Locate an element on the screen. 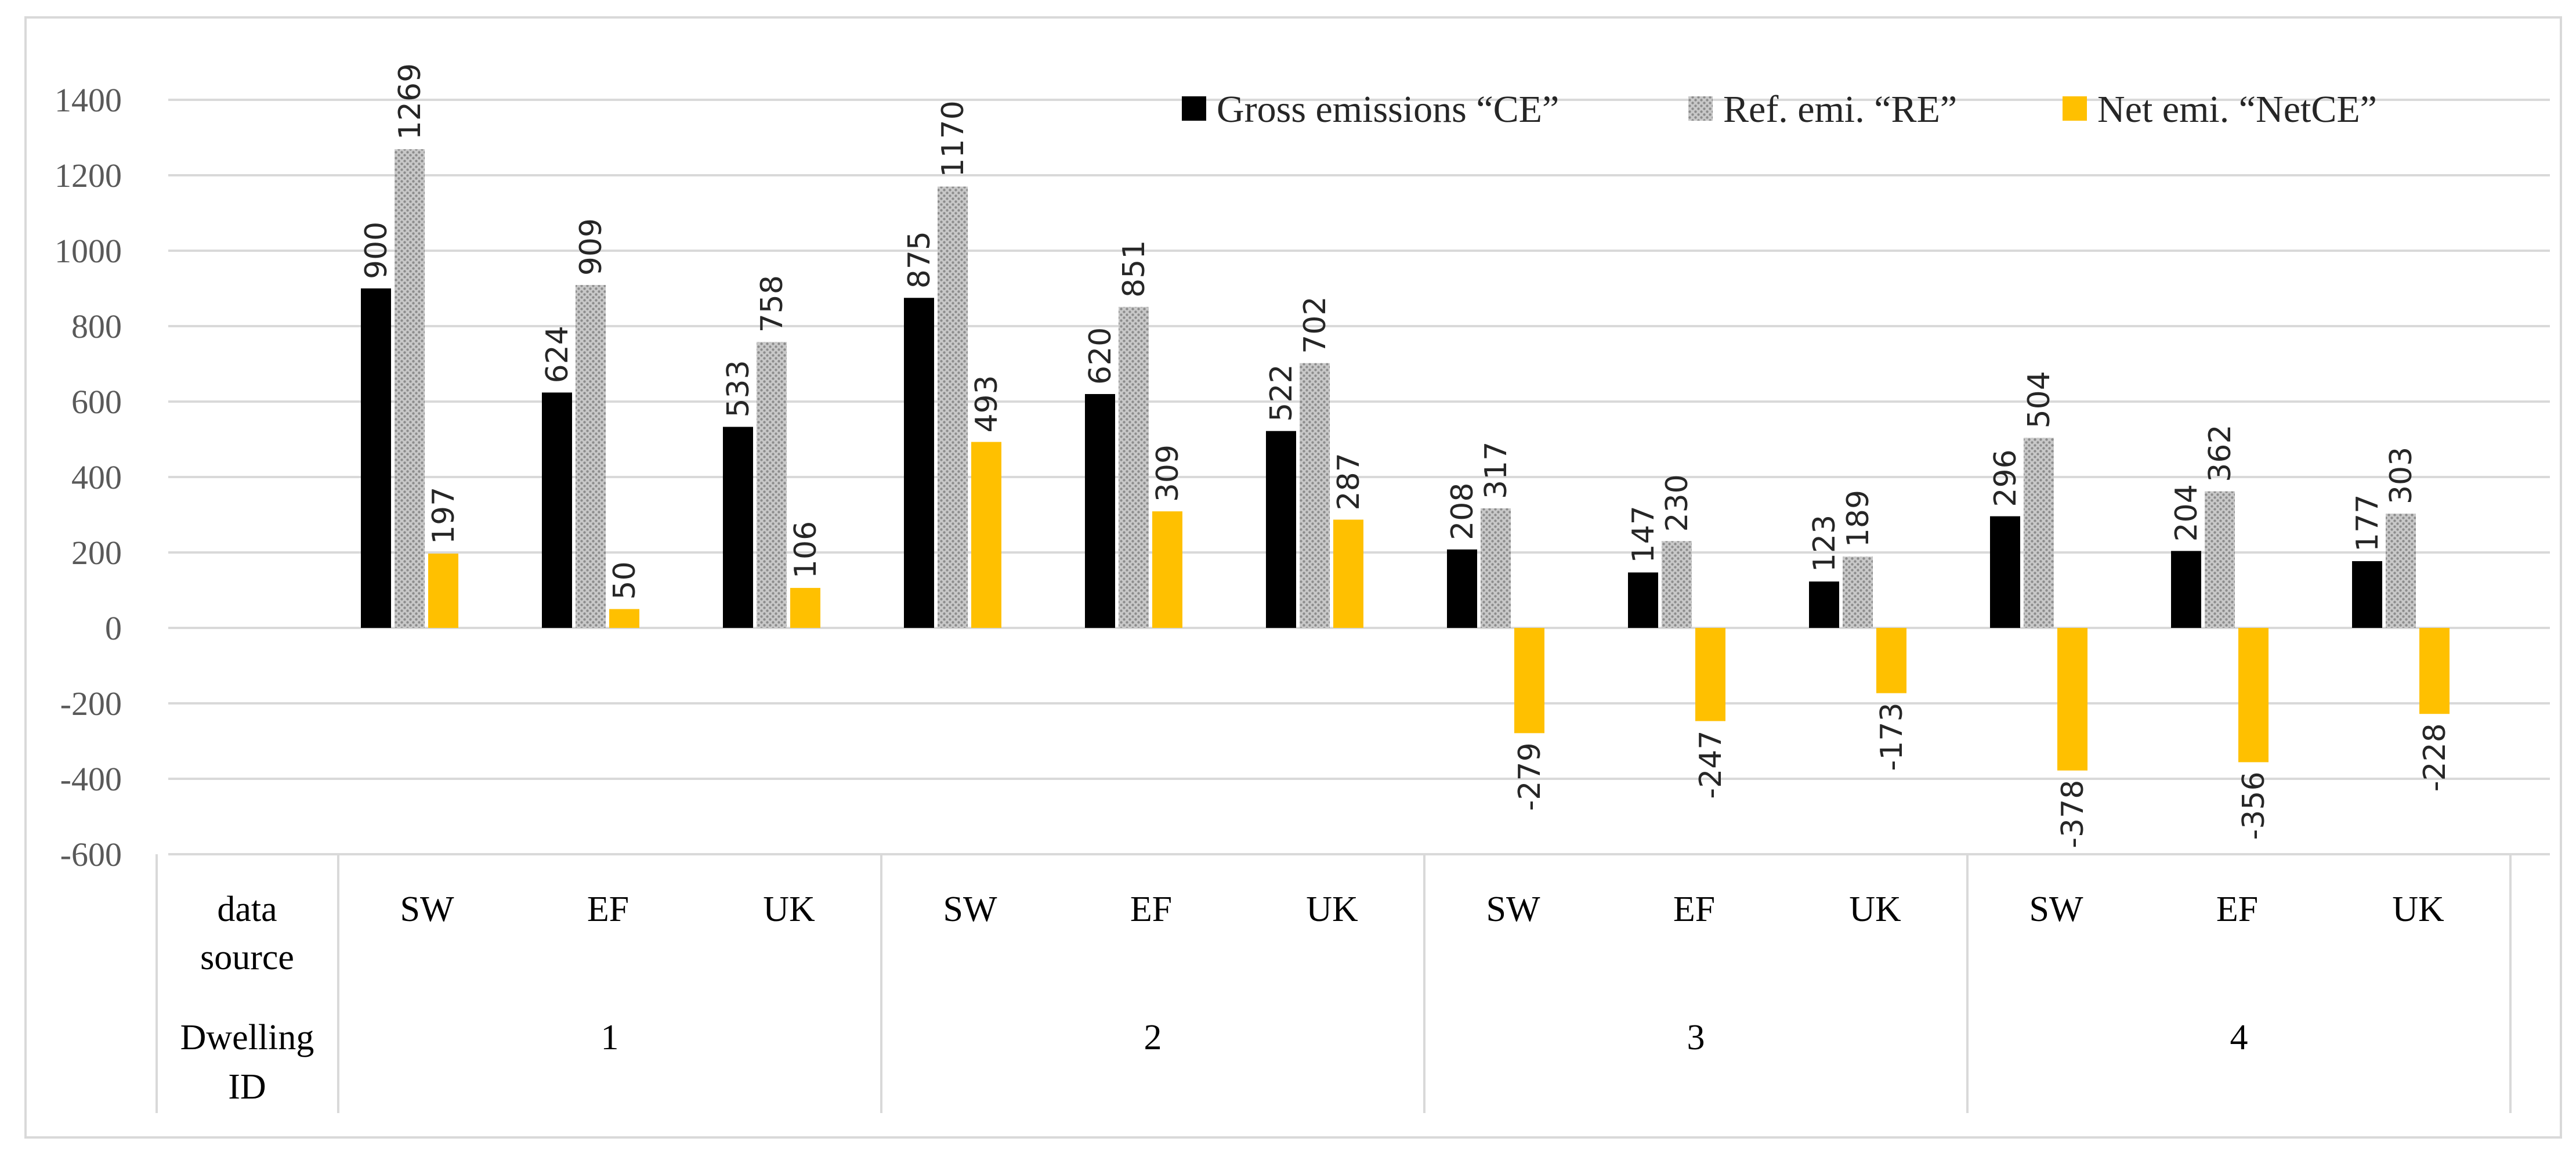 This screenshot has height=1156, width=2576. y-tick-label: 200 is located at coordinates (96, 553).